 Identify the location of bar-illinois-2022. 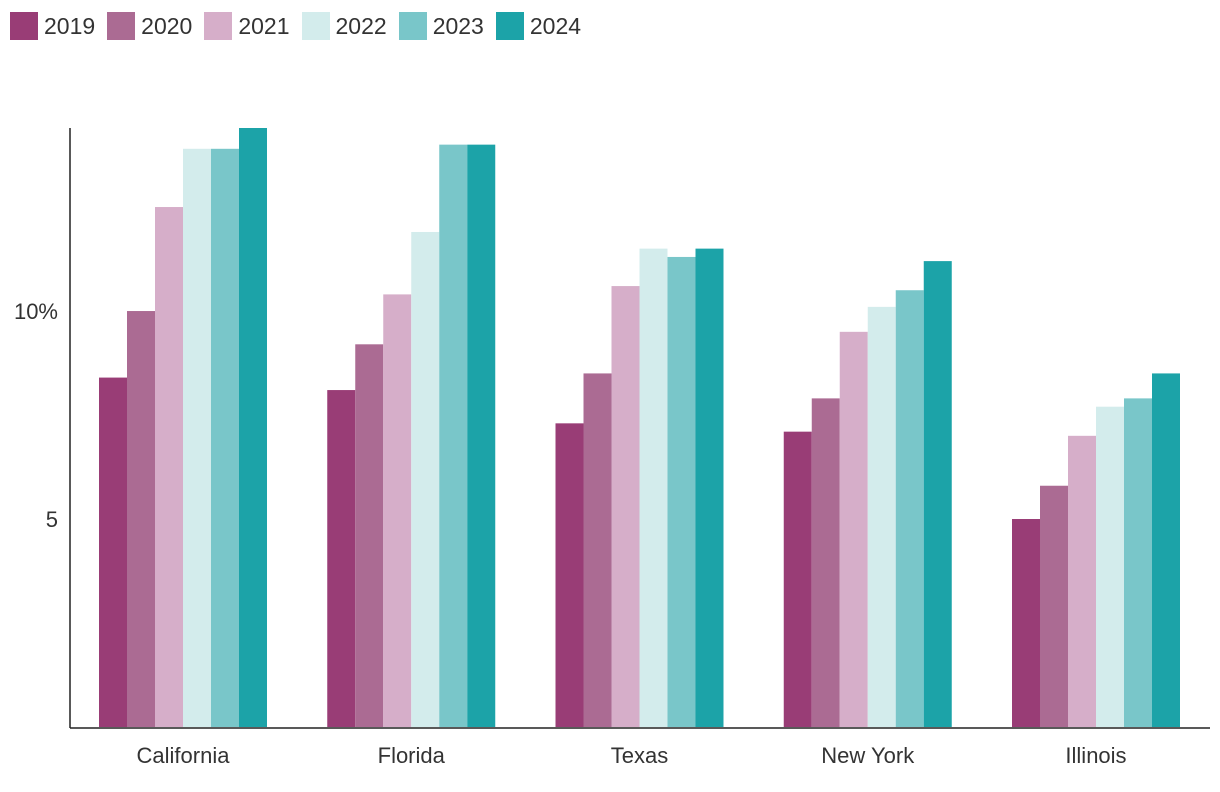
(1110, 566).